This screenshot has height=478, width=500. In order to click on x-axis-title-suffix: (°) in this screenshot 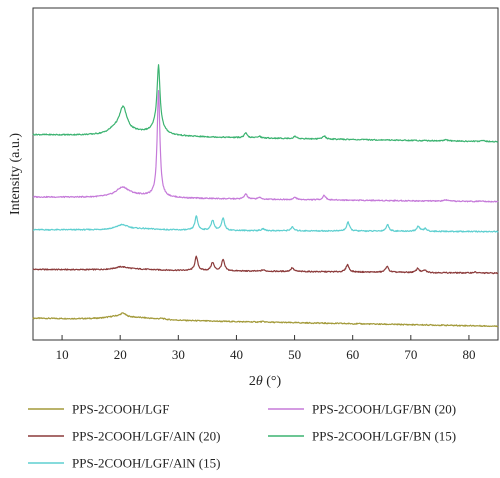, I will do `click(272, 381)`.